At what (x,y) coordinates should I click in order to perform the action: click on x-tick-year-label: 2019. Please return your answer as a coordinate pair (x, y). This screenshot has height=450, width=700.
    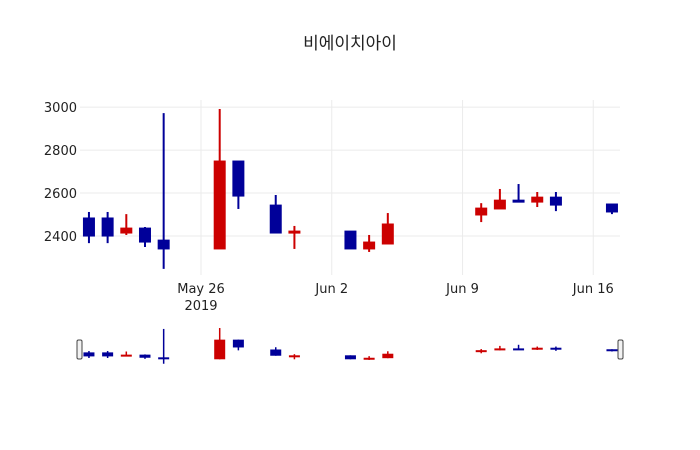
    Looking at the image, I should click on (200, 306).